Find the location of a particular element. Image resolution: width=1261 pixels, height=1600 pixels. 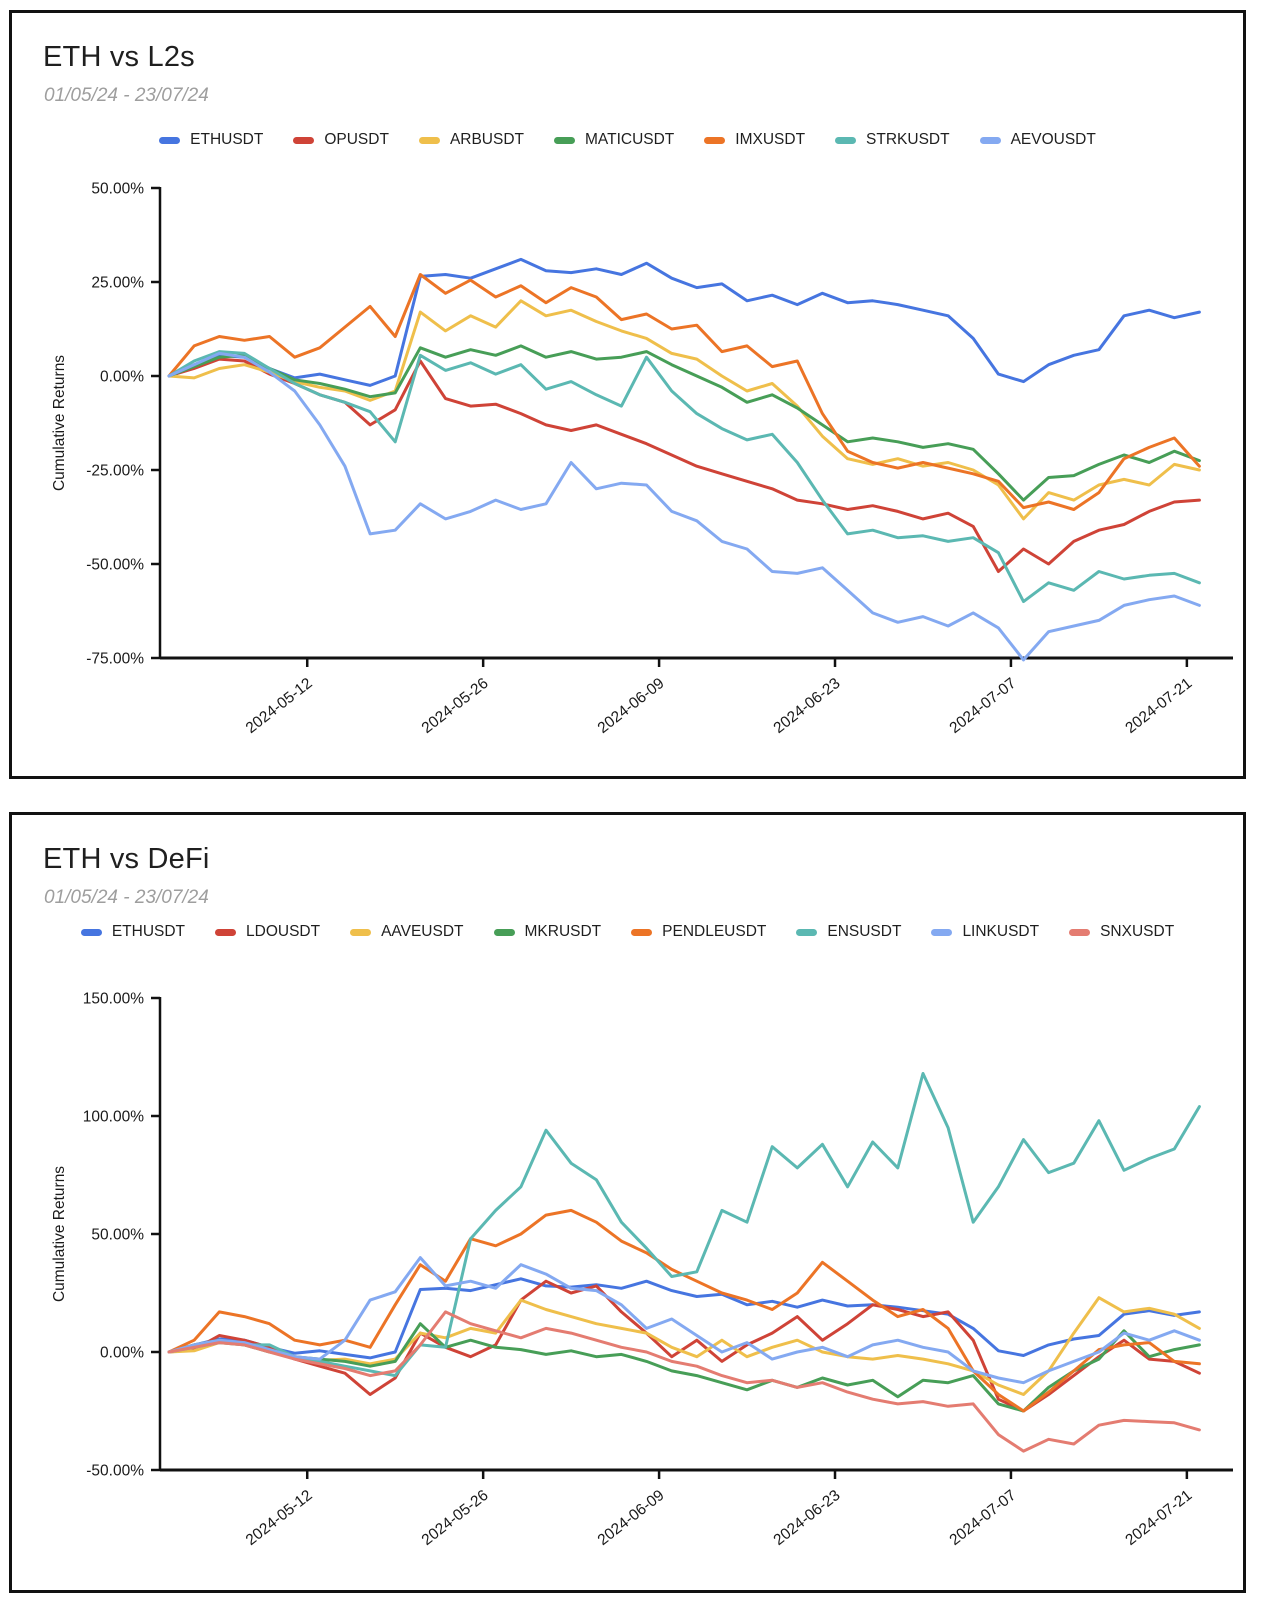

legend-item-aaveusdt: AAVEUSDT is located at coordinates (407, 932).